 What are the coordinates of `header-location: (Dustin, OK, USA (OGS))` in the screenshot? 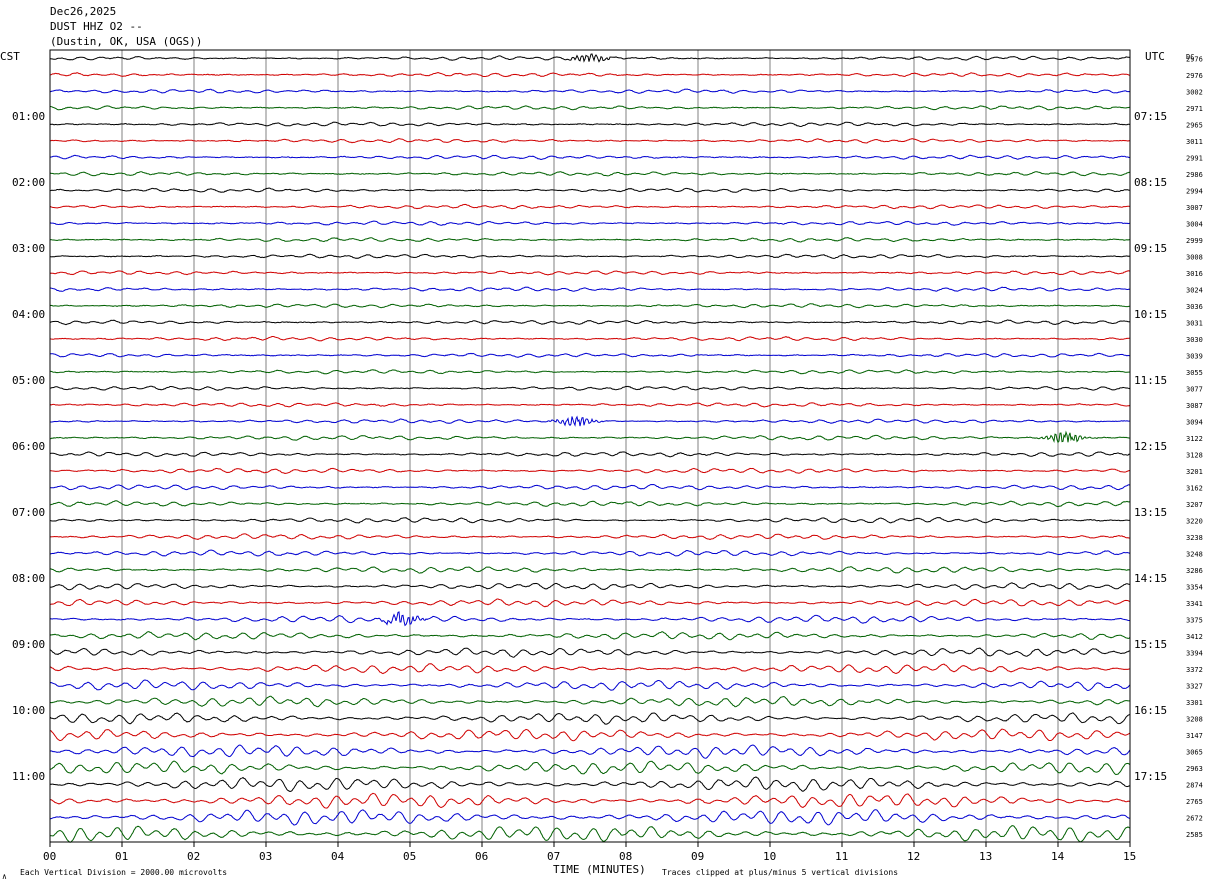 It's located at (126, 41).